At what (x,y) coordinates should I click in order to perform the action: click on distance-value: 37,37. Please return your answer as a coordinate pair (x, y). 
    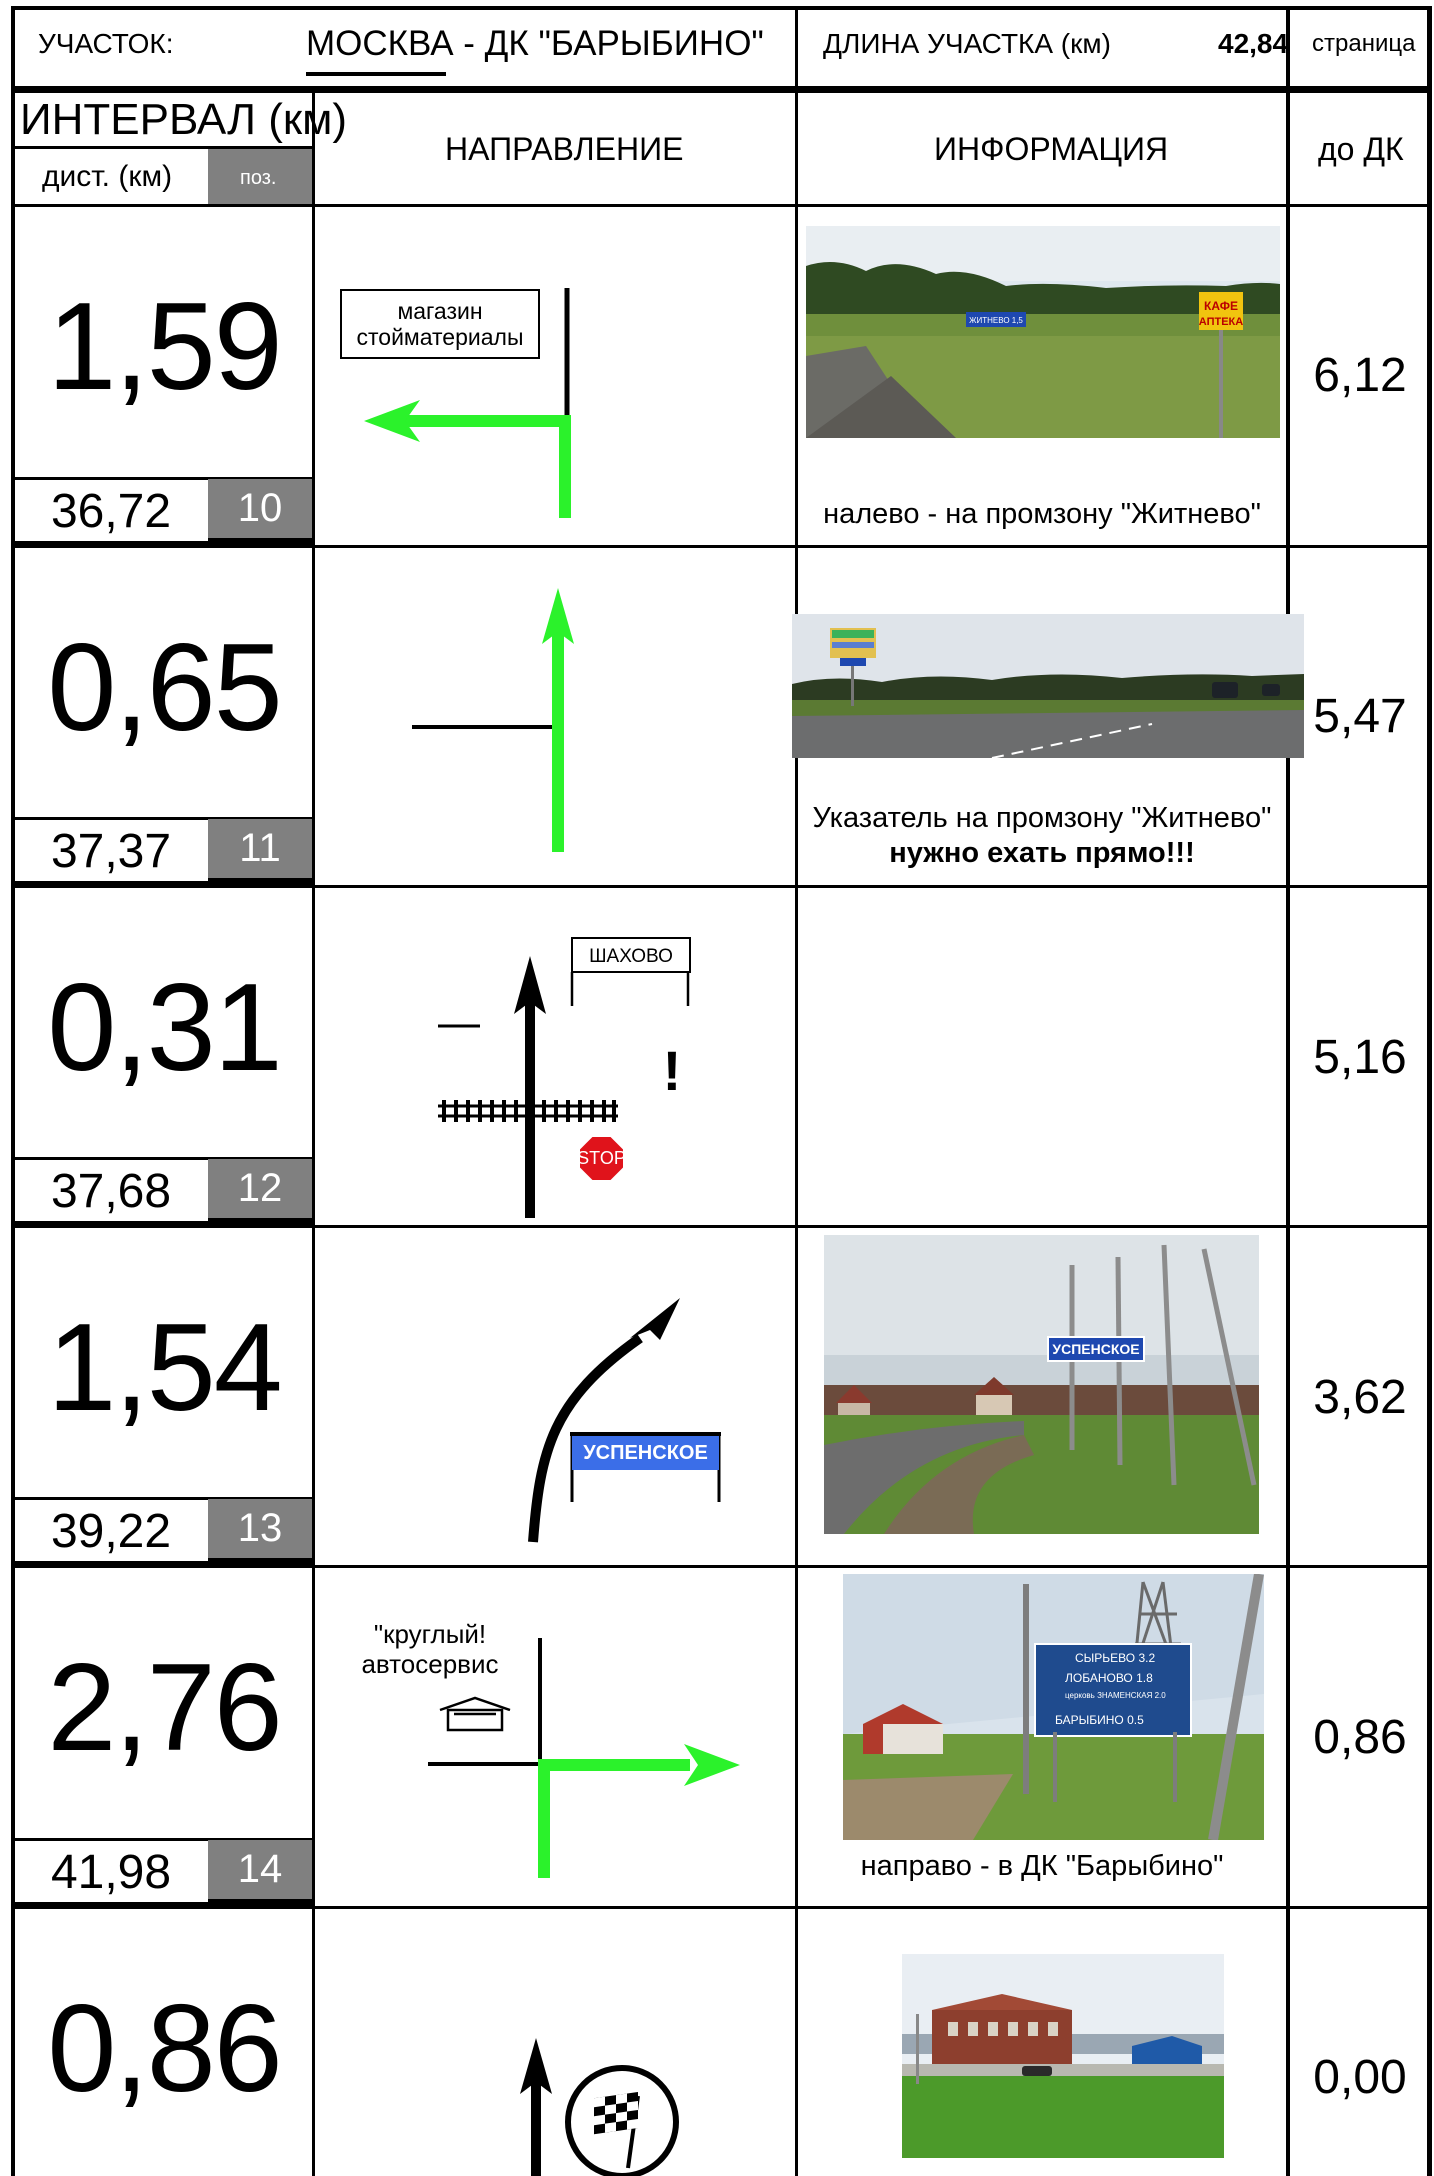
    Looking at the image, I should click on (111, 851).